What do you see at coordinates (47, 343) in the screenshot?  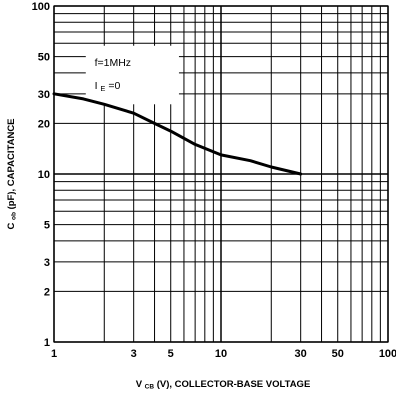 I see `y-tick-label: 1` at bounding box center [47, 343].